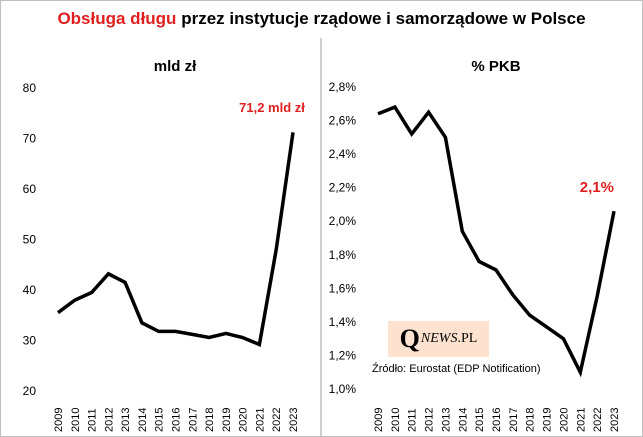 This screenshot has height=437, width=643. What do you see at coordinates (321, 237) in the screenshot?
I see `panel-divider` at bounding box center [321, 237].